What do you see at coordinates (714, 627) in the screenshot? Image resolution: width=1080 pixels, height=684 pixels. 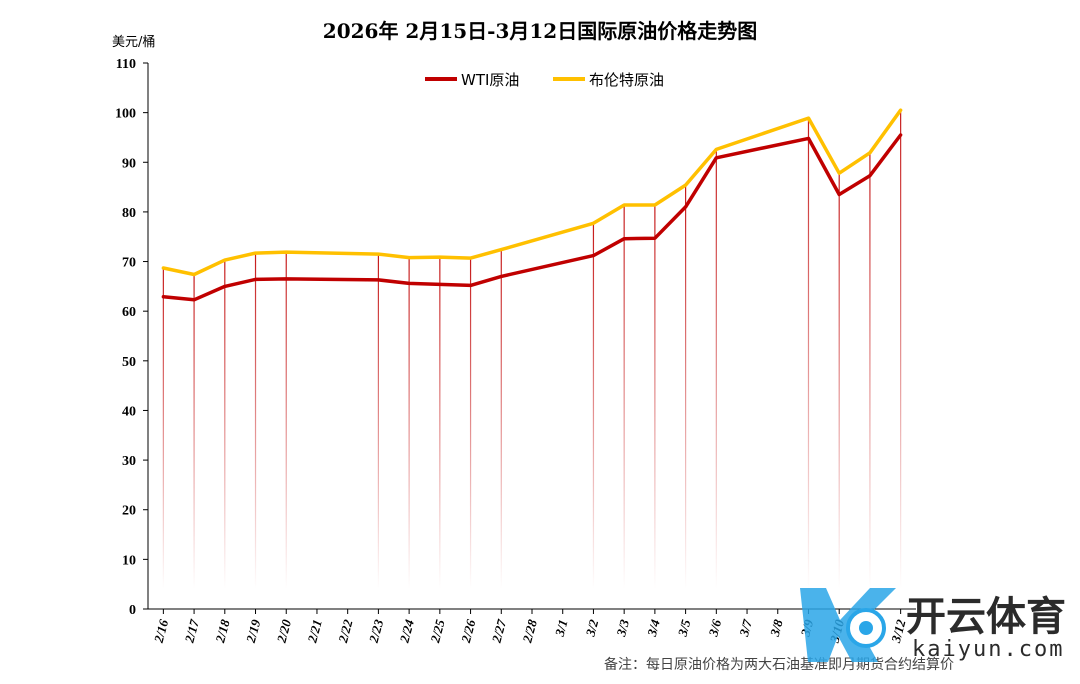 I see `x-tick-label: 3/6` at bounding box center [714, 627].